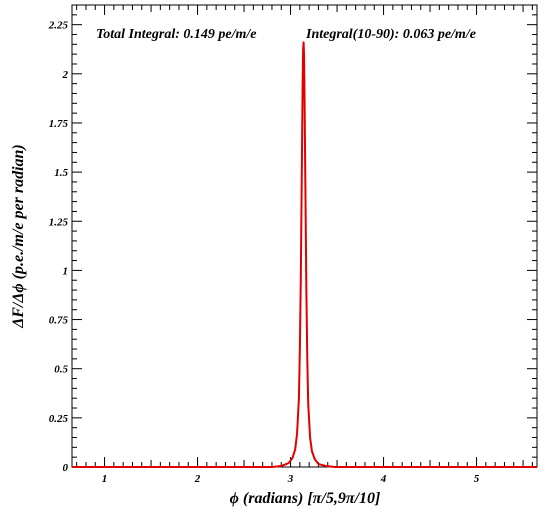  I want to click on y-tick-label: 2.25, so click(58, 26).